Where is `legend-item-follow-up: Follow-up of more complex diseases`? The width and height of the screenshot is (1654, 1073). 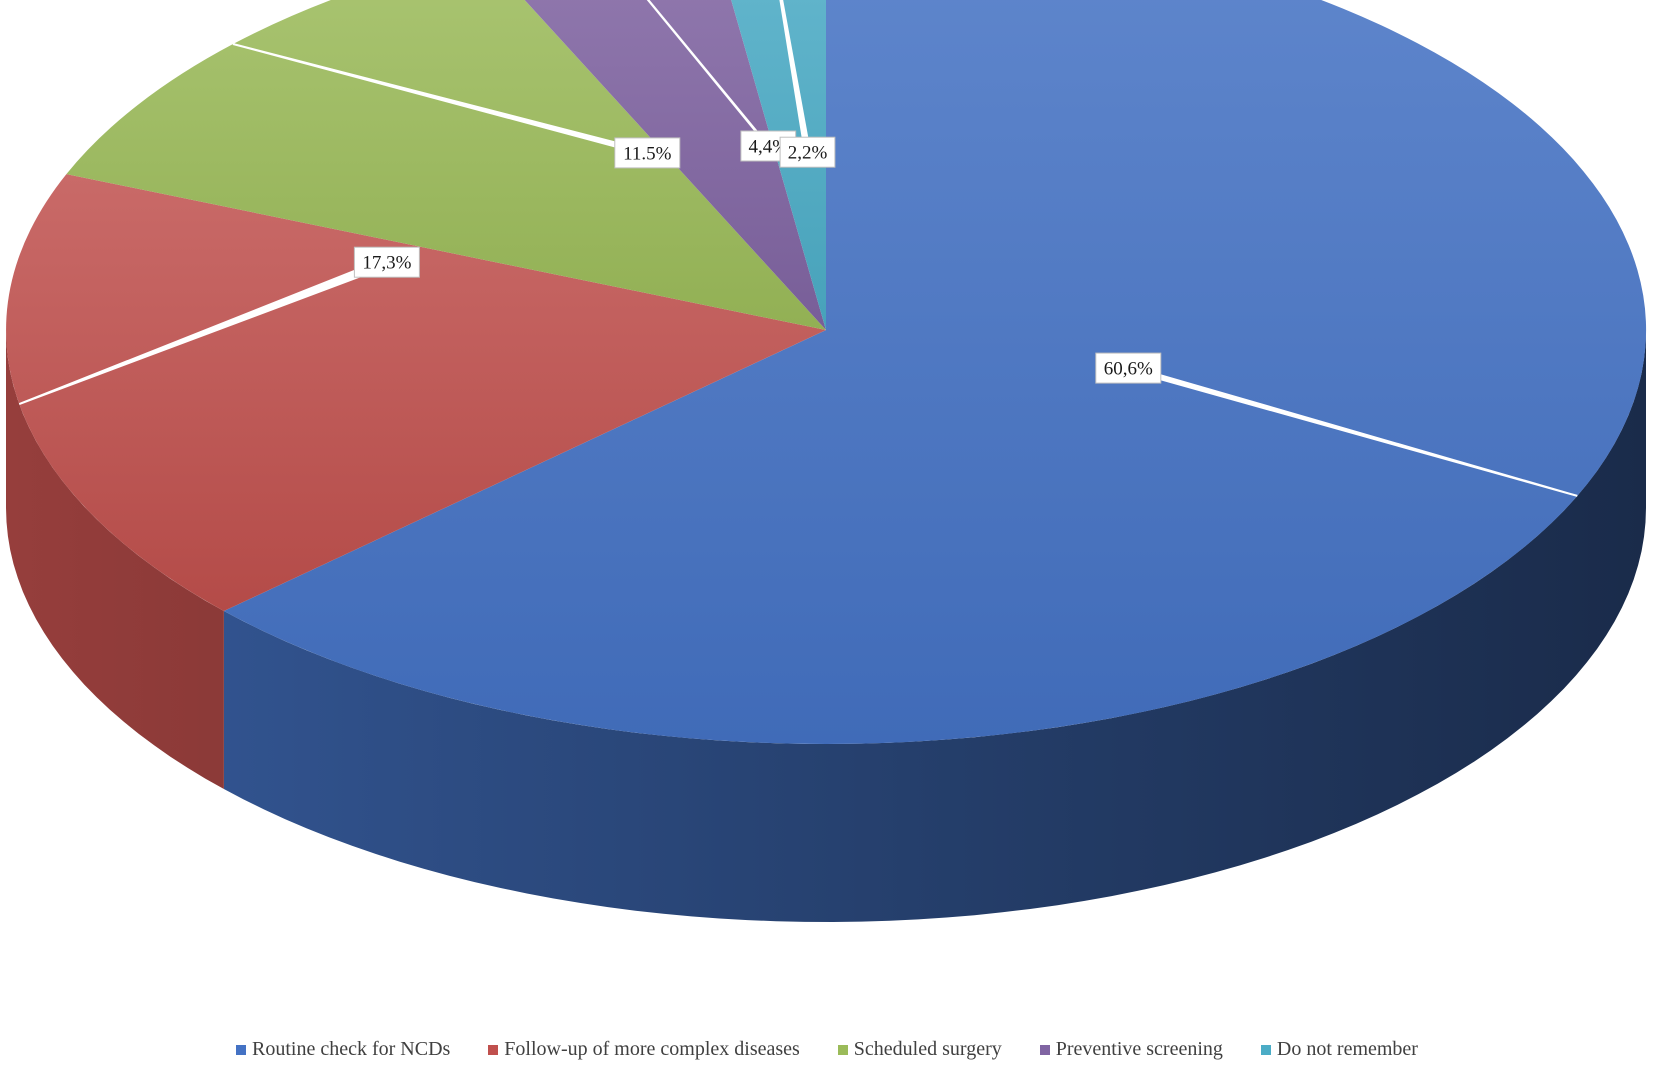 legend-item-follow-up: Follow-up of more complex diseases is located at coordinates (644, 1049).